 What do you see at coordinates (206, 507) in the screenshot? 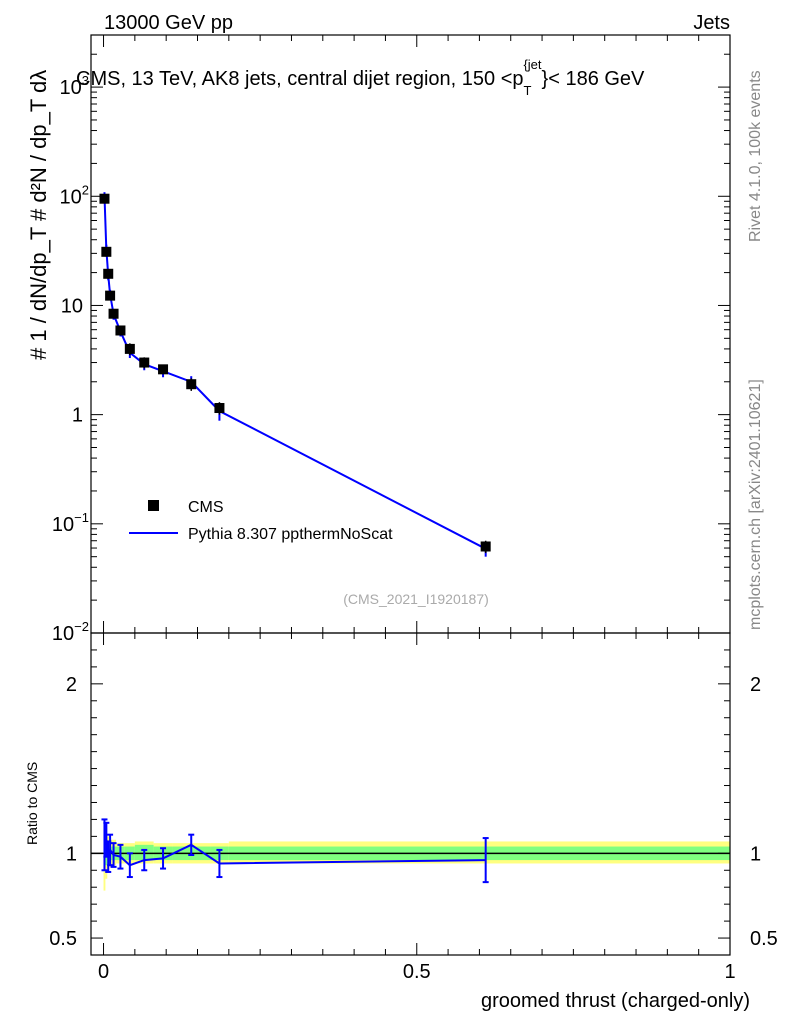
I see `legend-cms-label: CMS` at bounding box center [206, 507].